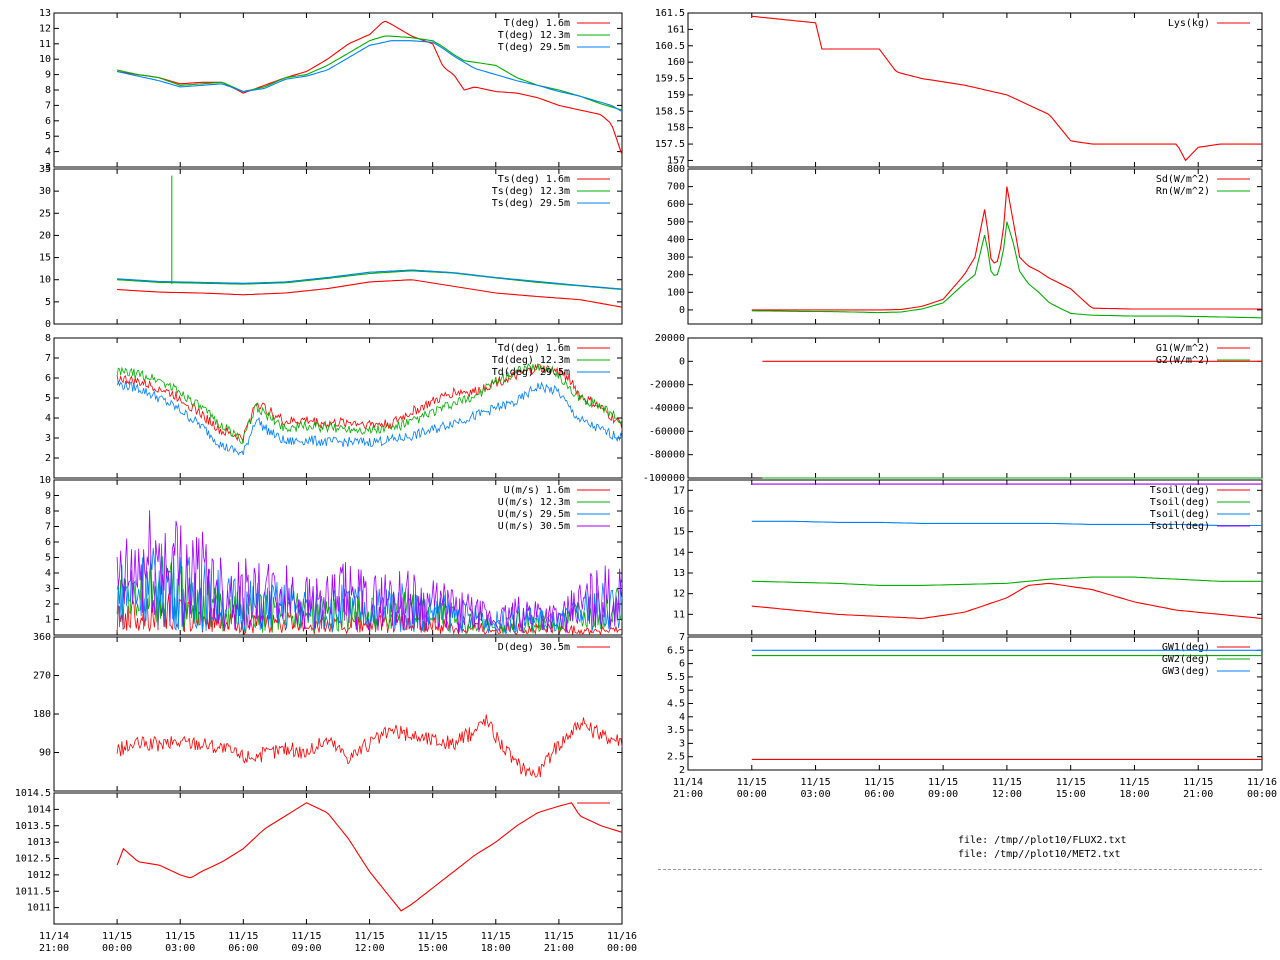 This screenshot has height=960, width=1280. I want to click on x-tick-label-left: 11/14, so click(54, 936).